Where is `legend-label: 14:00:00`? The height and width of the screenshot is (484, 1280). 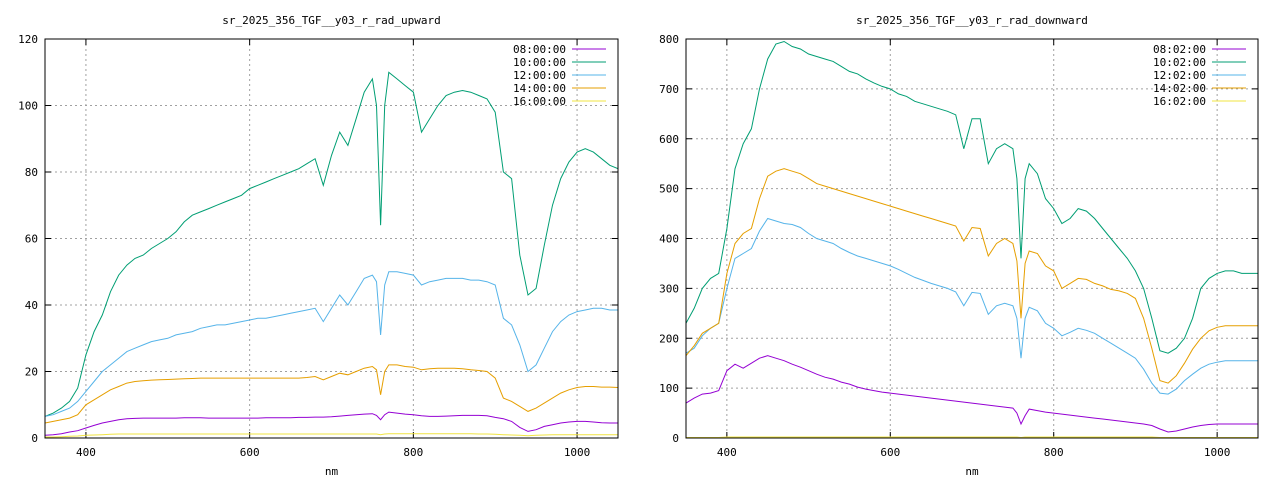
legend-label: 14:00:00 is located at coordinates (539, 88).